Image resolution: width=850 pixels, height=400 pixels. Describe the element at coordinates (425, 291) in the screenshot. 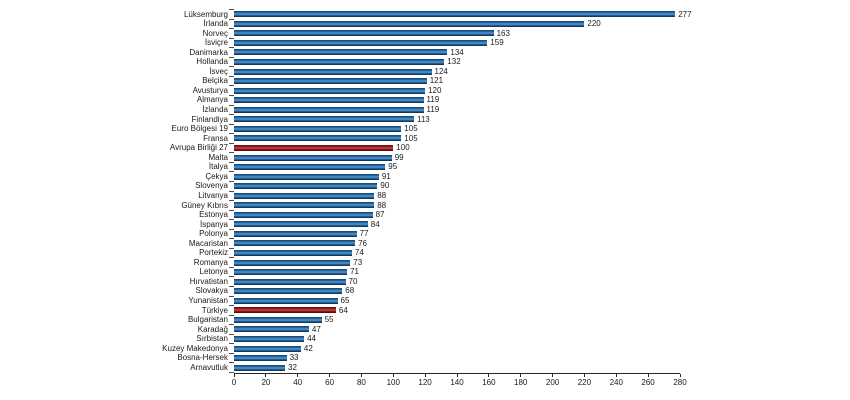

I see `bar-row: Slovakya 68` at that location.